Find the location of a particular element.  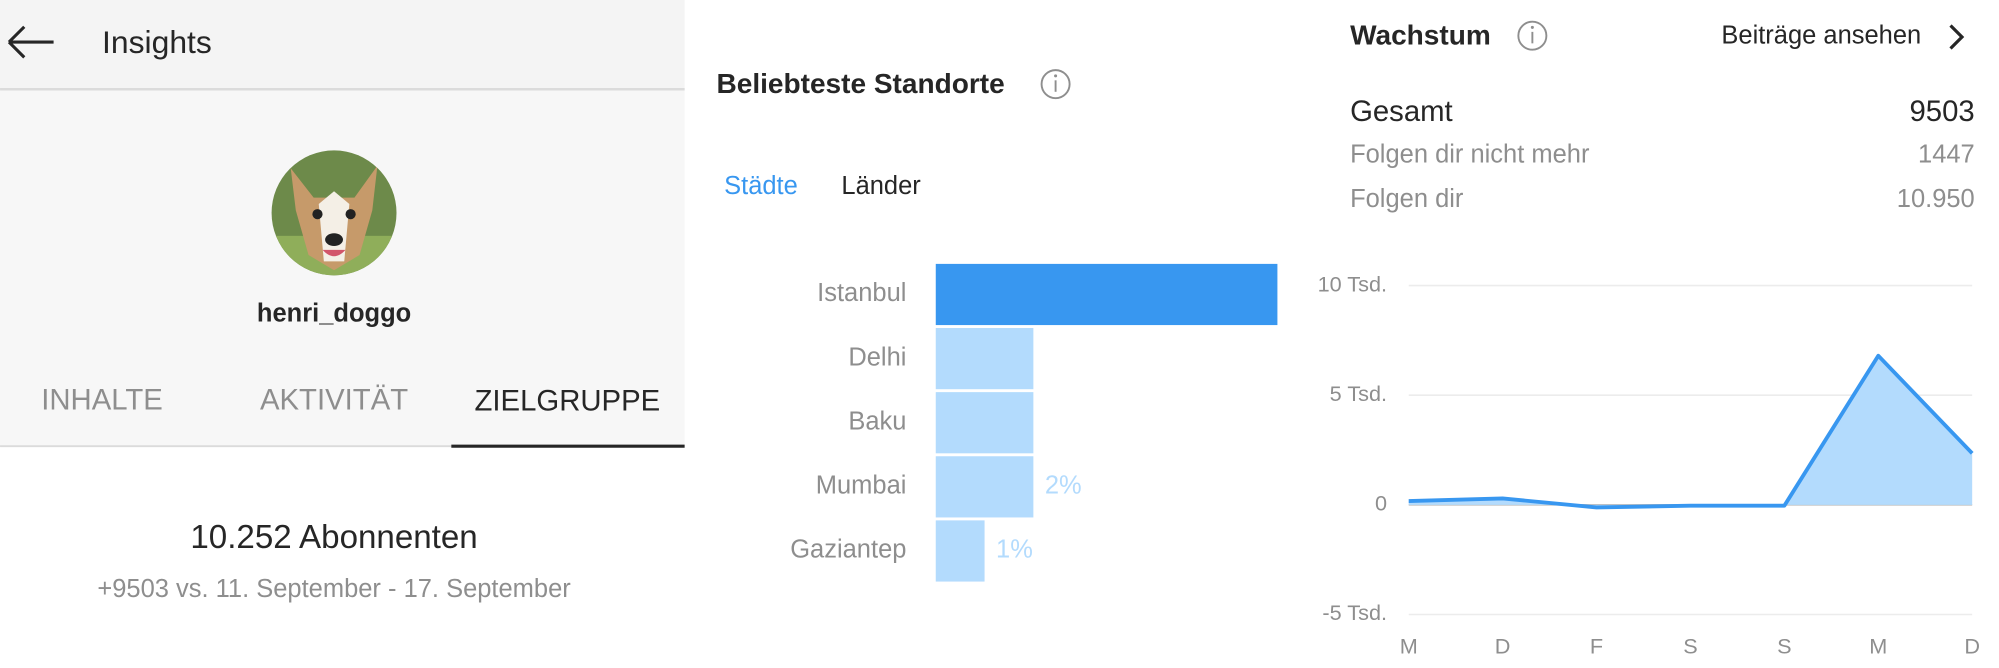

header-title: Insights is located at coordinates (157, 42).